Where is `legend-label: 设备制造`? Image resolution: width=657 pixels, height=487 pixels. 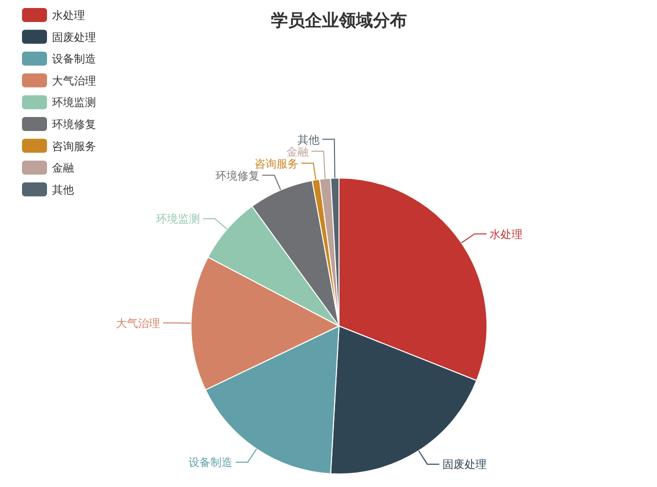 legend-label: 设备制造 is located at coordinates (74, 59).